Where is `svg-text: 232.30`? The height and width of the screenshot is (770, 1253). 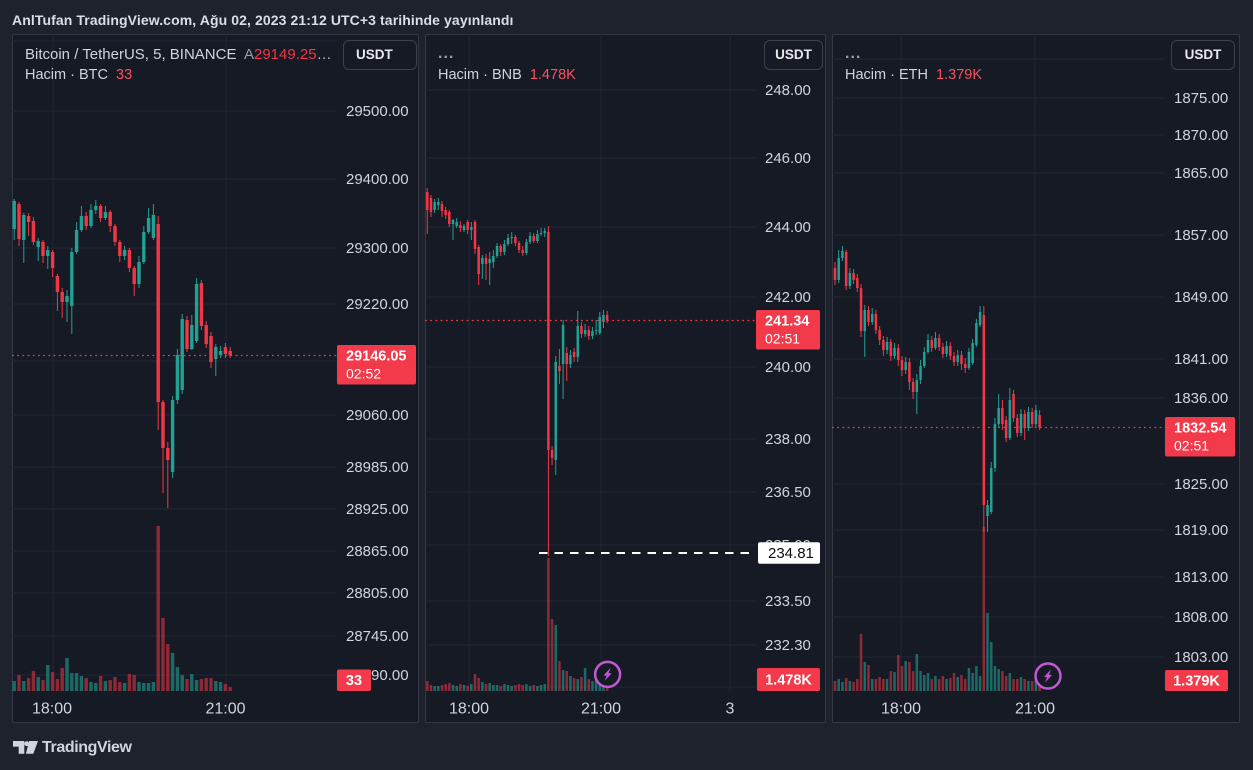
svg-text: 232.30 is located at coordinates (788, 645).